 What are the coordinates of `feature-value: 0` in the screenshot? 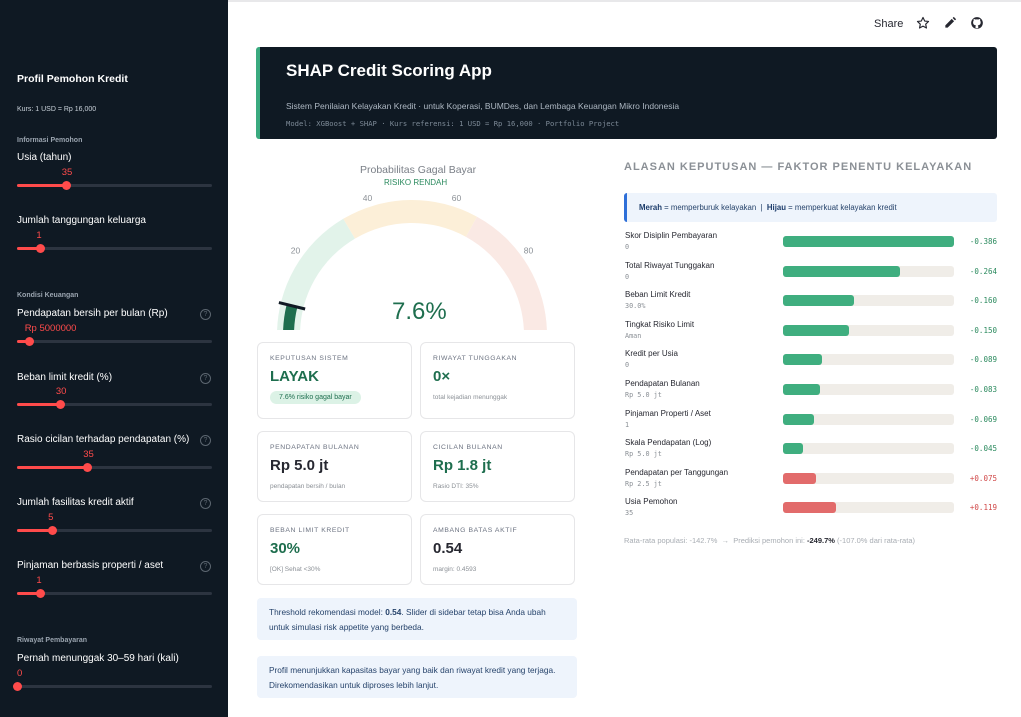 It's located at (627, 276).